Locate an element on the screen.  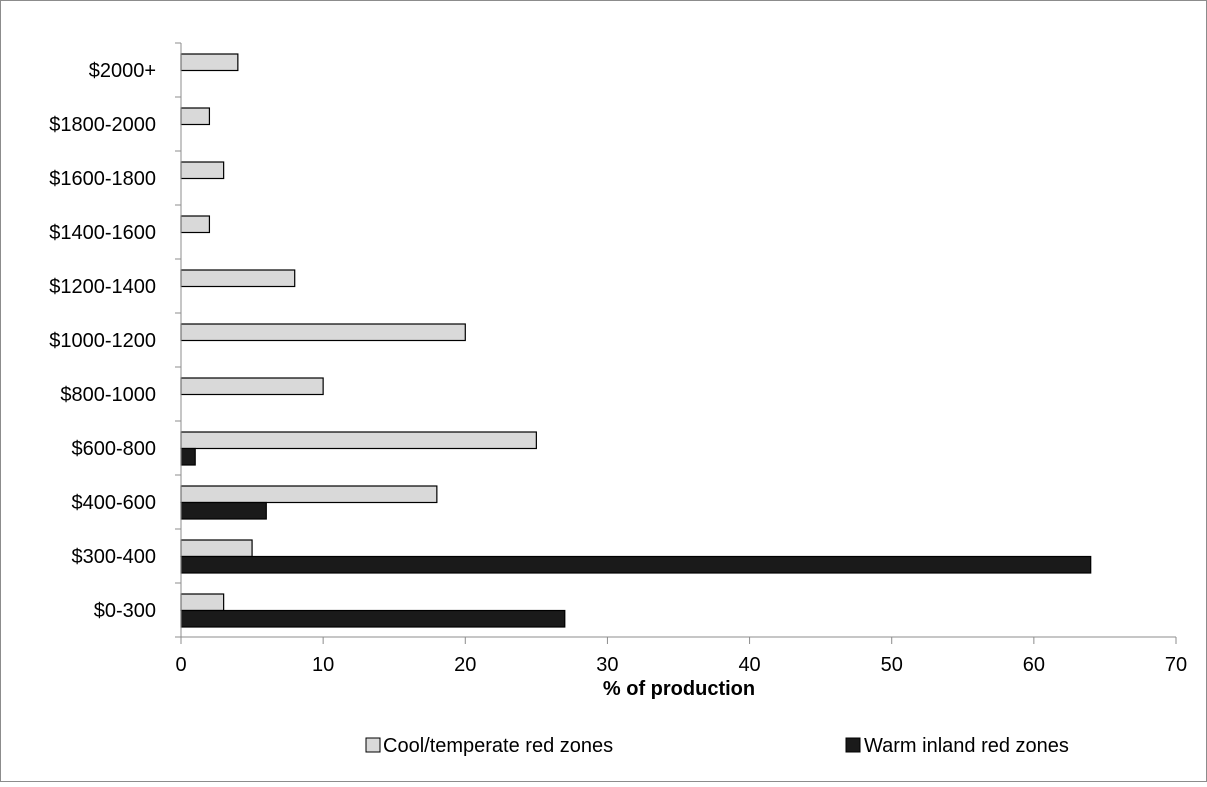
y-tick-label: $400-600 is located at coordinates (113, 503).